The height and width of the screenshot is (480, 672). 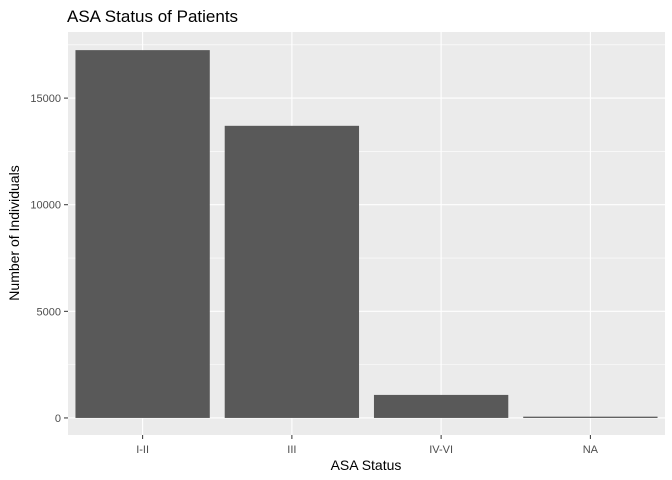 What do you see at coordinates (49, 312) in the screenshot?
I see `y-tick-label: 5000` at bounding box center [49, 312].